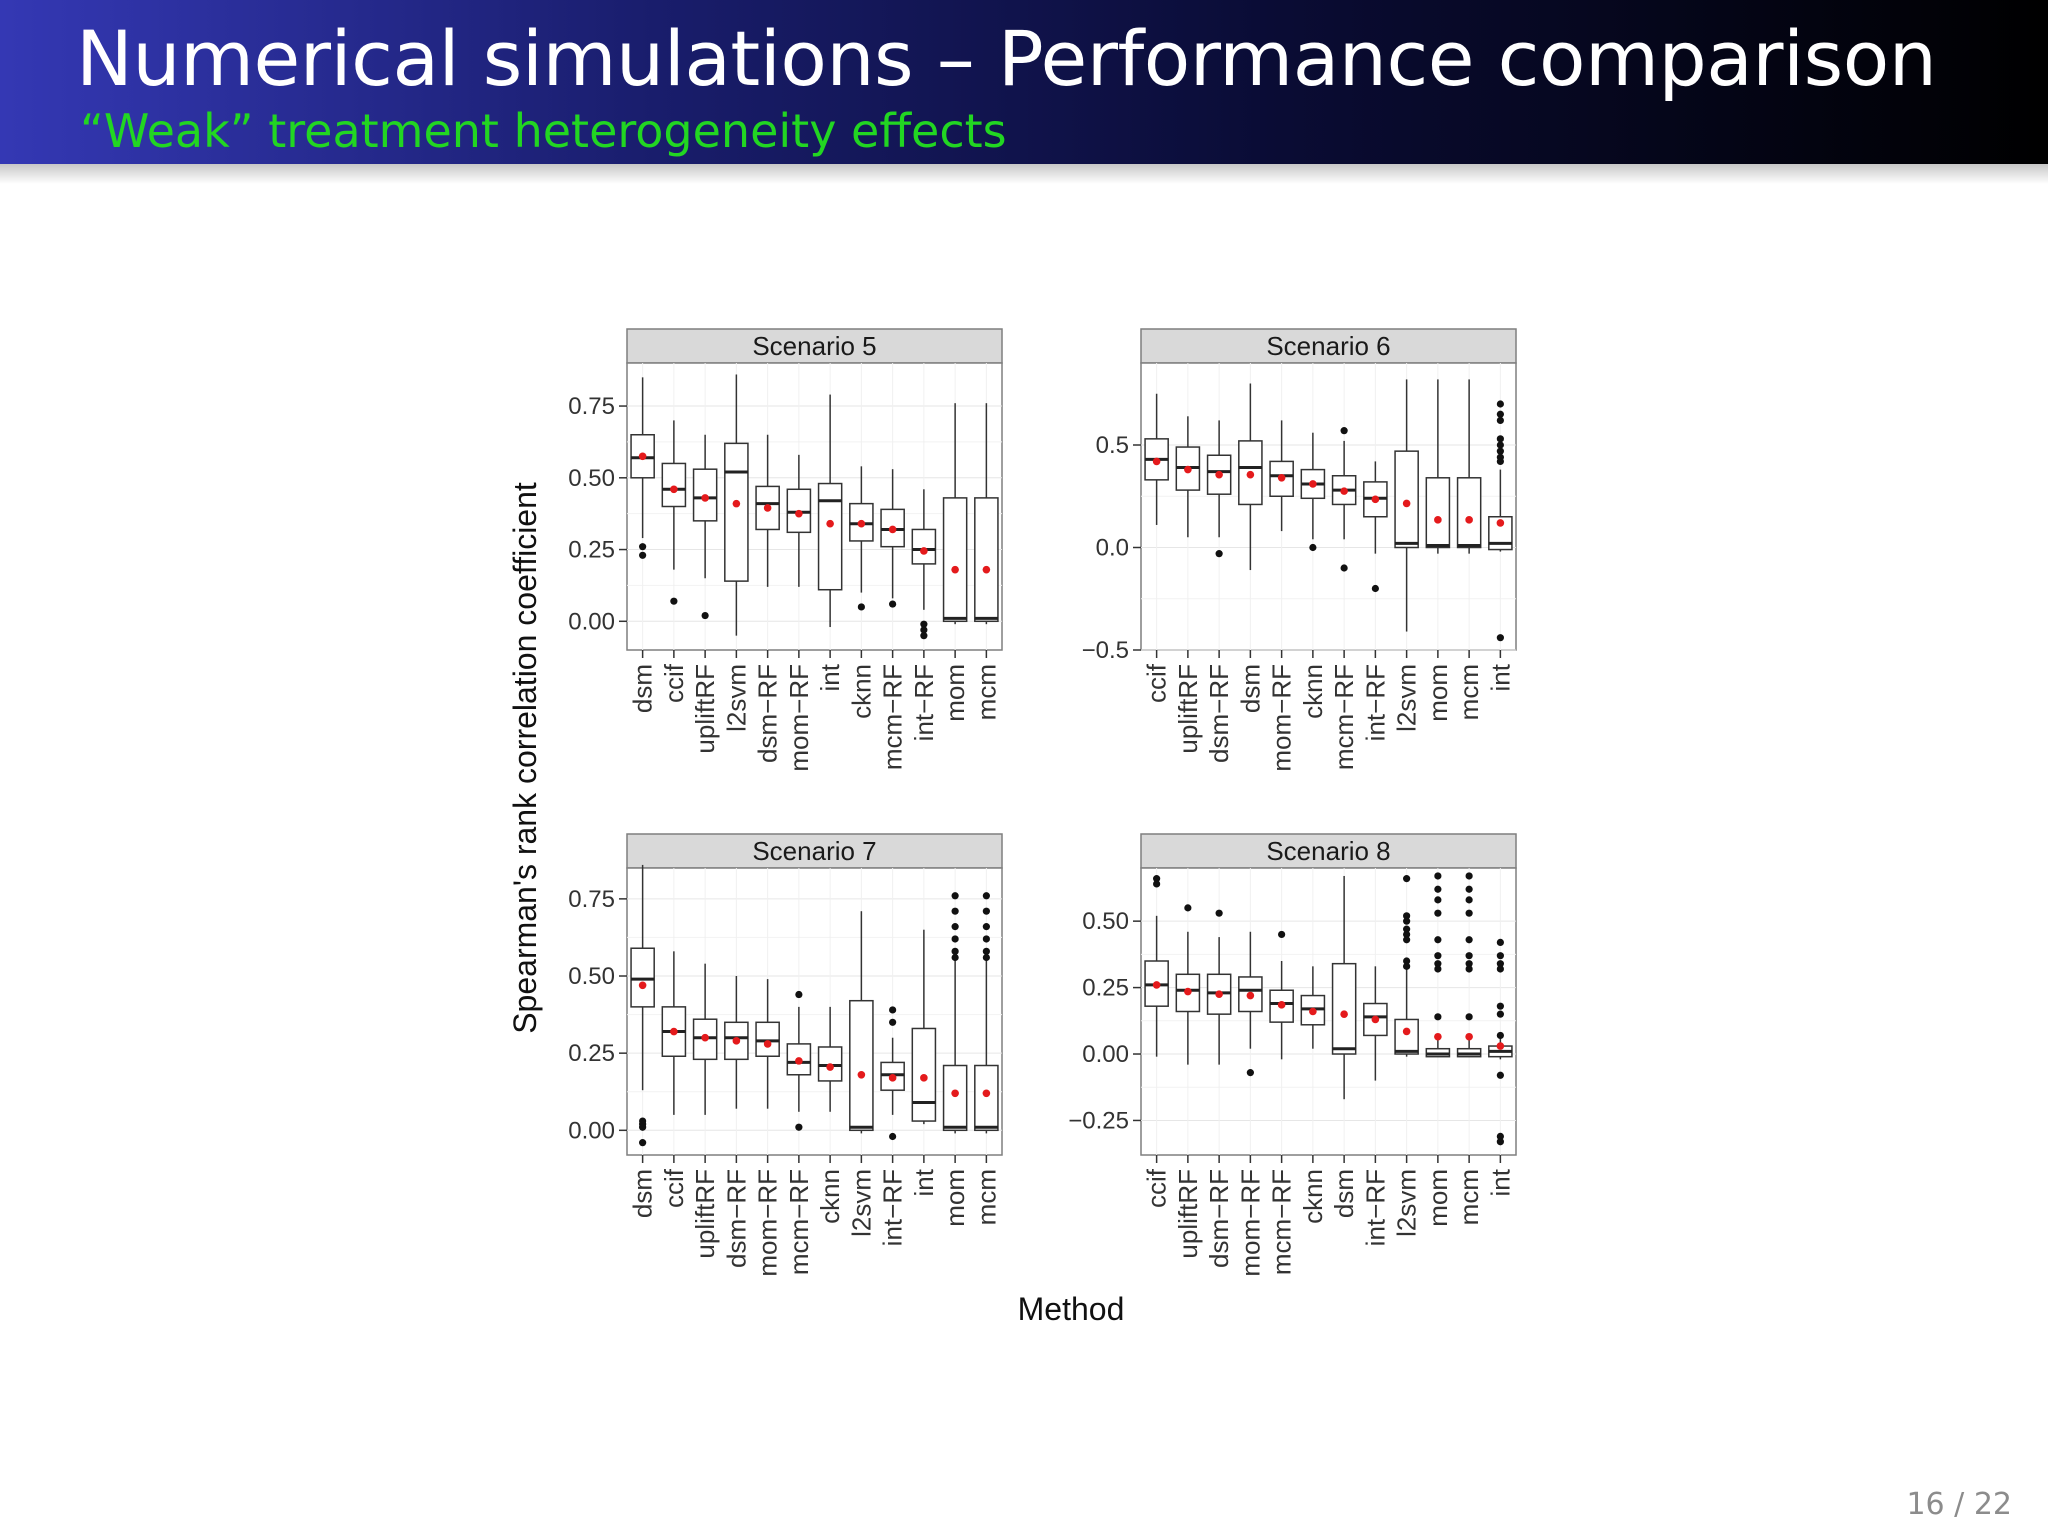  I want to click on y-tick-label: 0.50, so click(1105, 921).